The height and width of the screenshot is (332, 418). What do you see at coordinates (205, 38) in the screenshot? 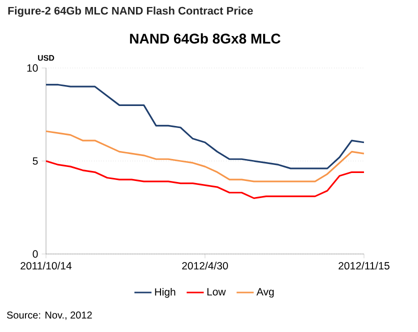
I see `chart-title: NAND 64Gb 8Gx8 MLC` at bounding box center [205, 38].